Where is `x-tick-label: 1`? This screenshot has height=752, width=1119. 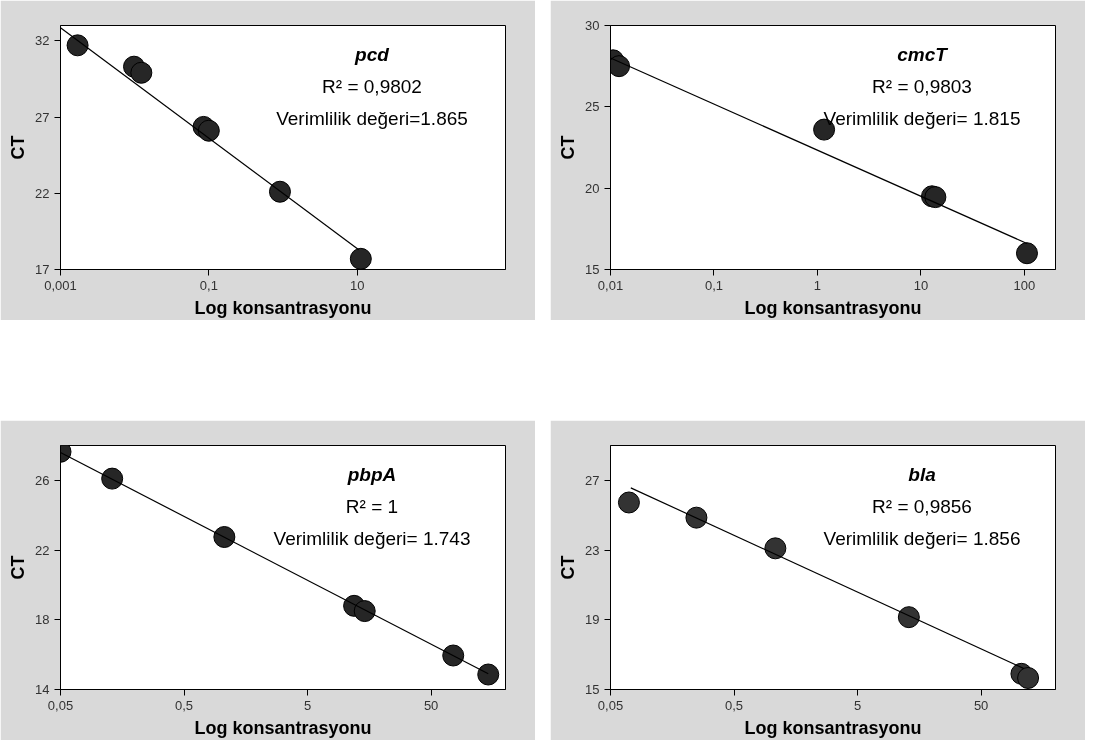 x-tick-label: 1 is located at coordinates (817, 285).